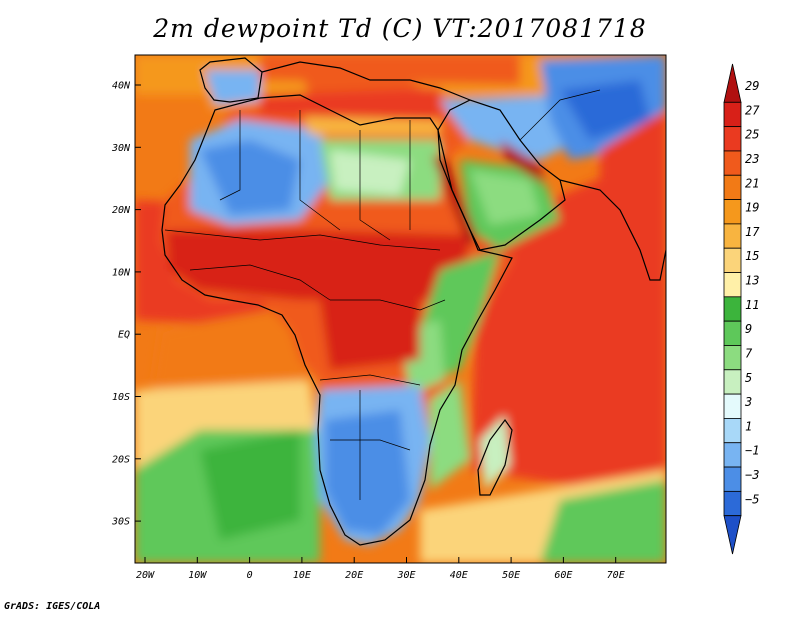 The width and height of the screenshot is (800, 618). What do you see at coordinates (390, 70) in the screenshot?
I see `field-europe` at bounding box center [390, 70].